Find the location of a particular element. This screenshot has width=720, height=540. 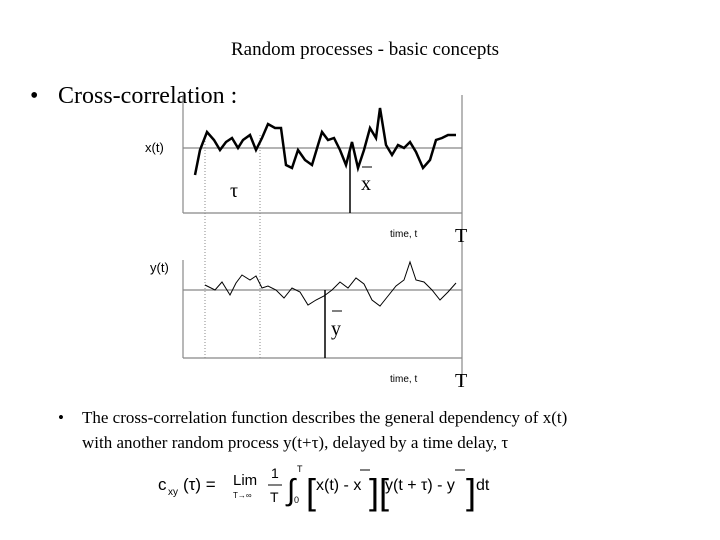

formula-part: ∫ is located at coordinates (291, 490).